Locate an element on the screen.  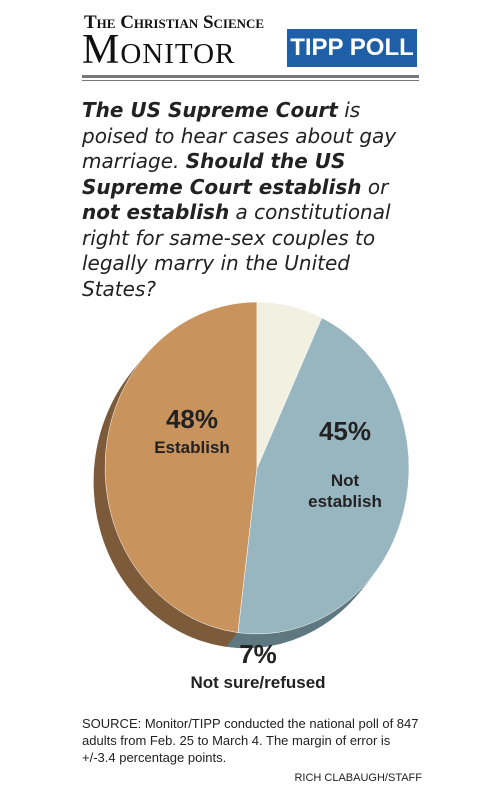
value-label: 7% is located at coordinates (258, 654).